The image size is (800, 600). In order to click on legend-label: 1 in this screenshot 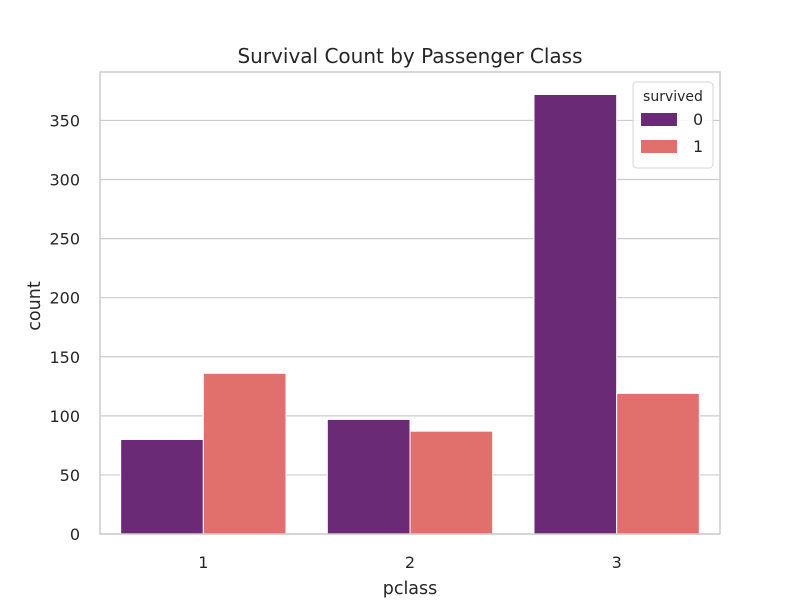, I will do `click(698, 146)`.